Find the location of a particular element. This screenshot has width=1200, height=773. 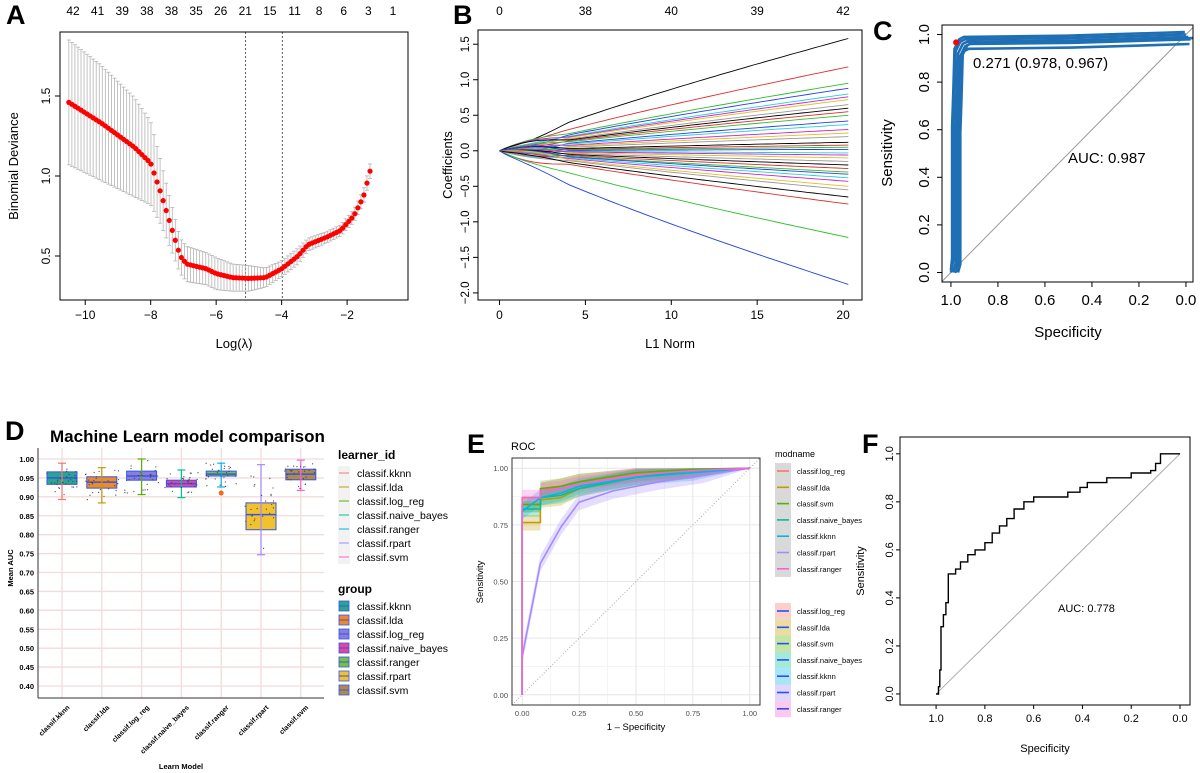

legend-item-label: classif.kknn is located at coordinates (384, 474).